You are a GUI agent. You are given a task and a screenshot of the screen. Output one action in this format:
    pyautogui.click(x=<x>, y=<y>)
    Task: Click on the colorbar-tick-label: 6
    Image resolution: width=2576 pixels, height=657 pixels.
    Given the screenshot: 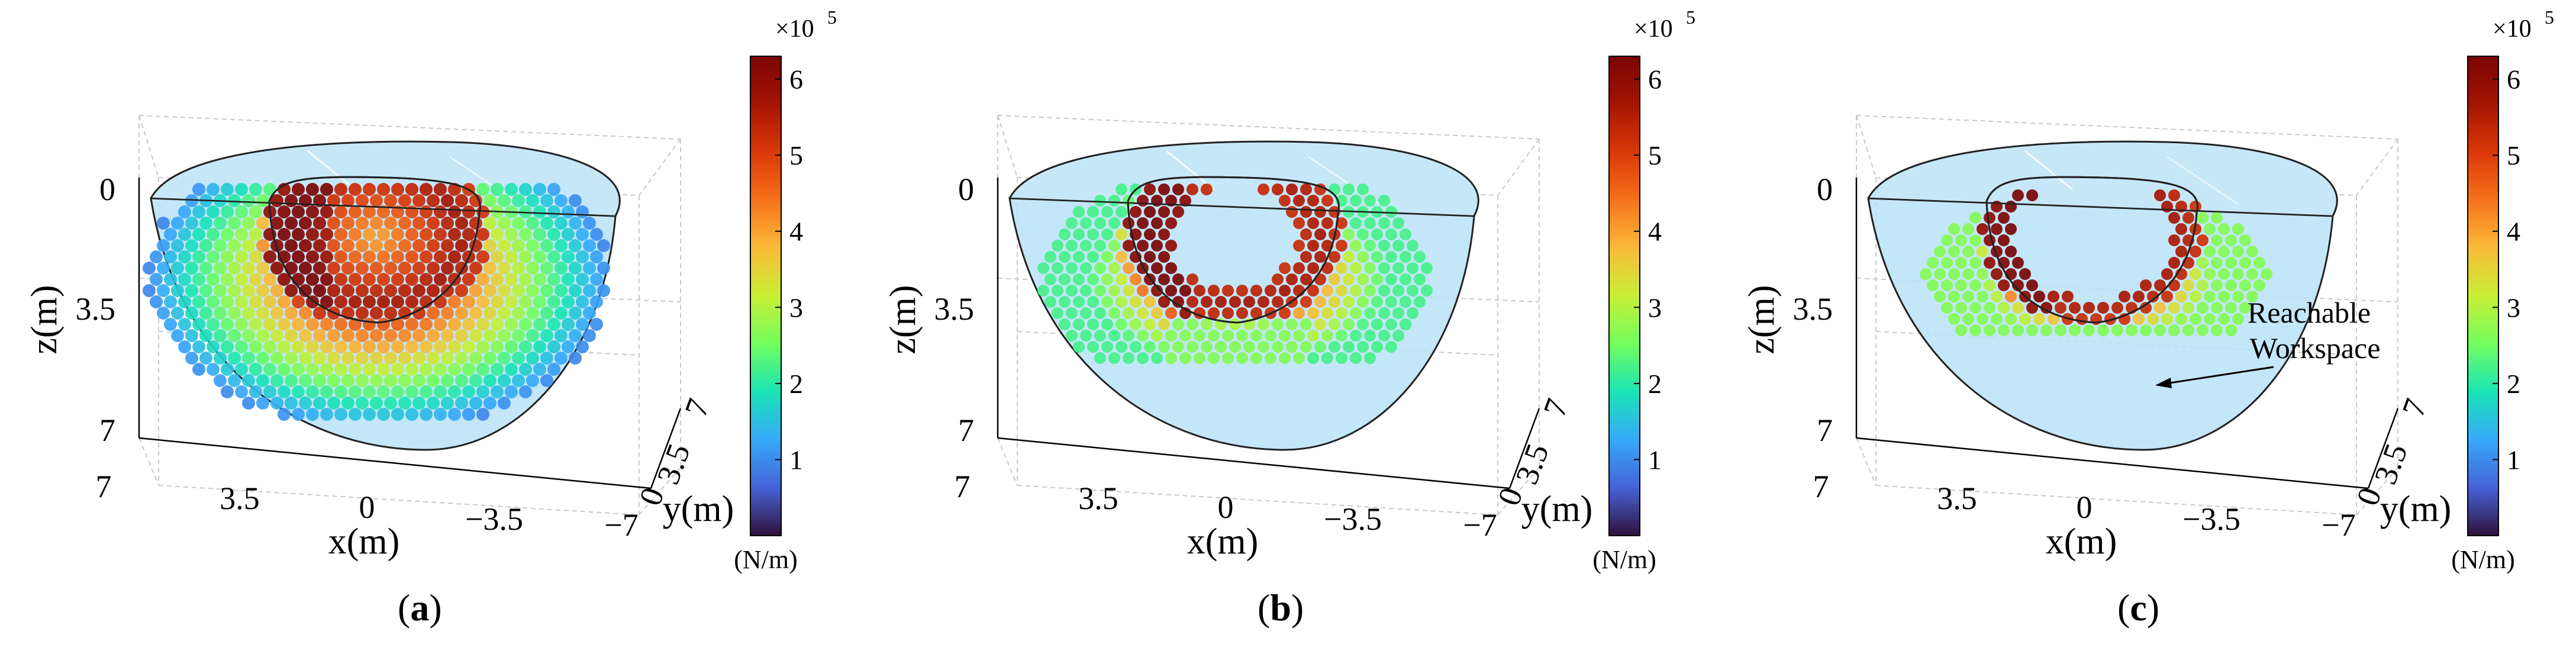 What is the action you would take?
    pyautogui.click(x=796, y=80)
    